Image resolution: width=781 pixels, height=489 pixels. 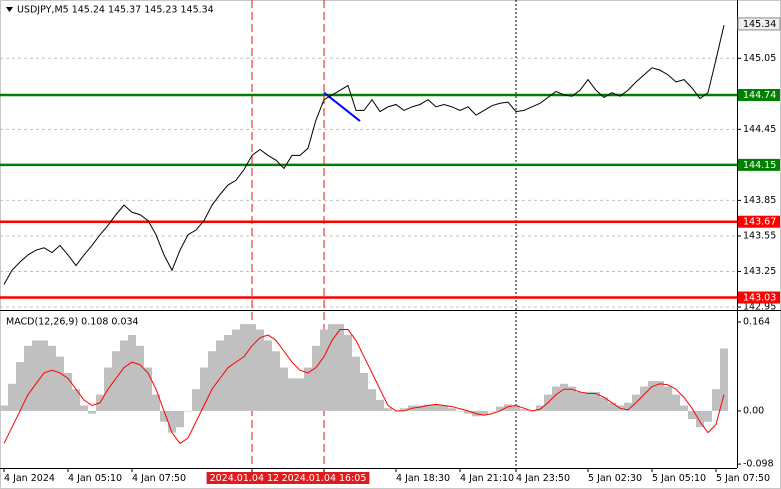 What do you see at coordinates (72, 322) in the screenshot?
I see `indicator-title: MACD(12,26,9) 0.108 0.034` at bounding box center [72, 322].